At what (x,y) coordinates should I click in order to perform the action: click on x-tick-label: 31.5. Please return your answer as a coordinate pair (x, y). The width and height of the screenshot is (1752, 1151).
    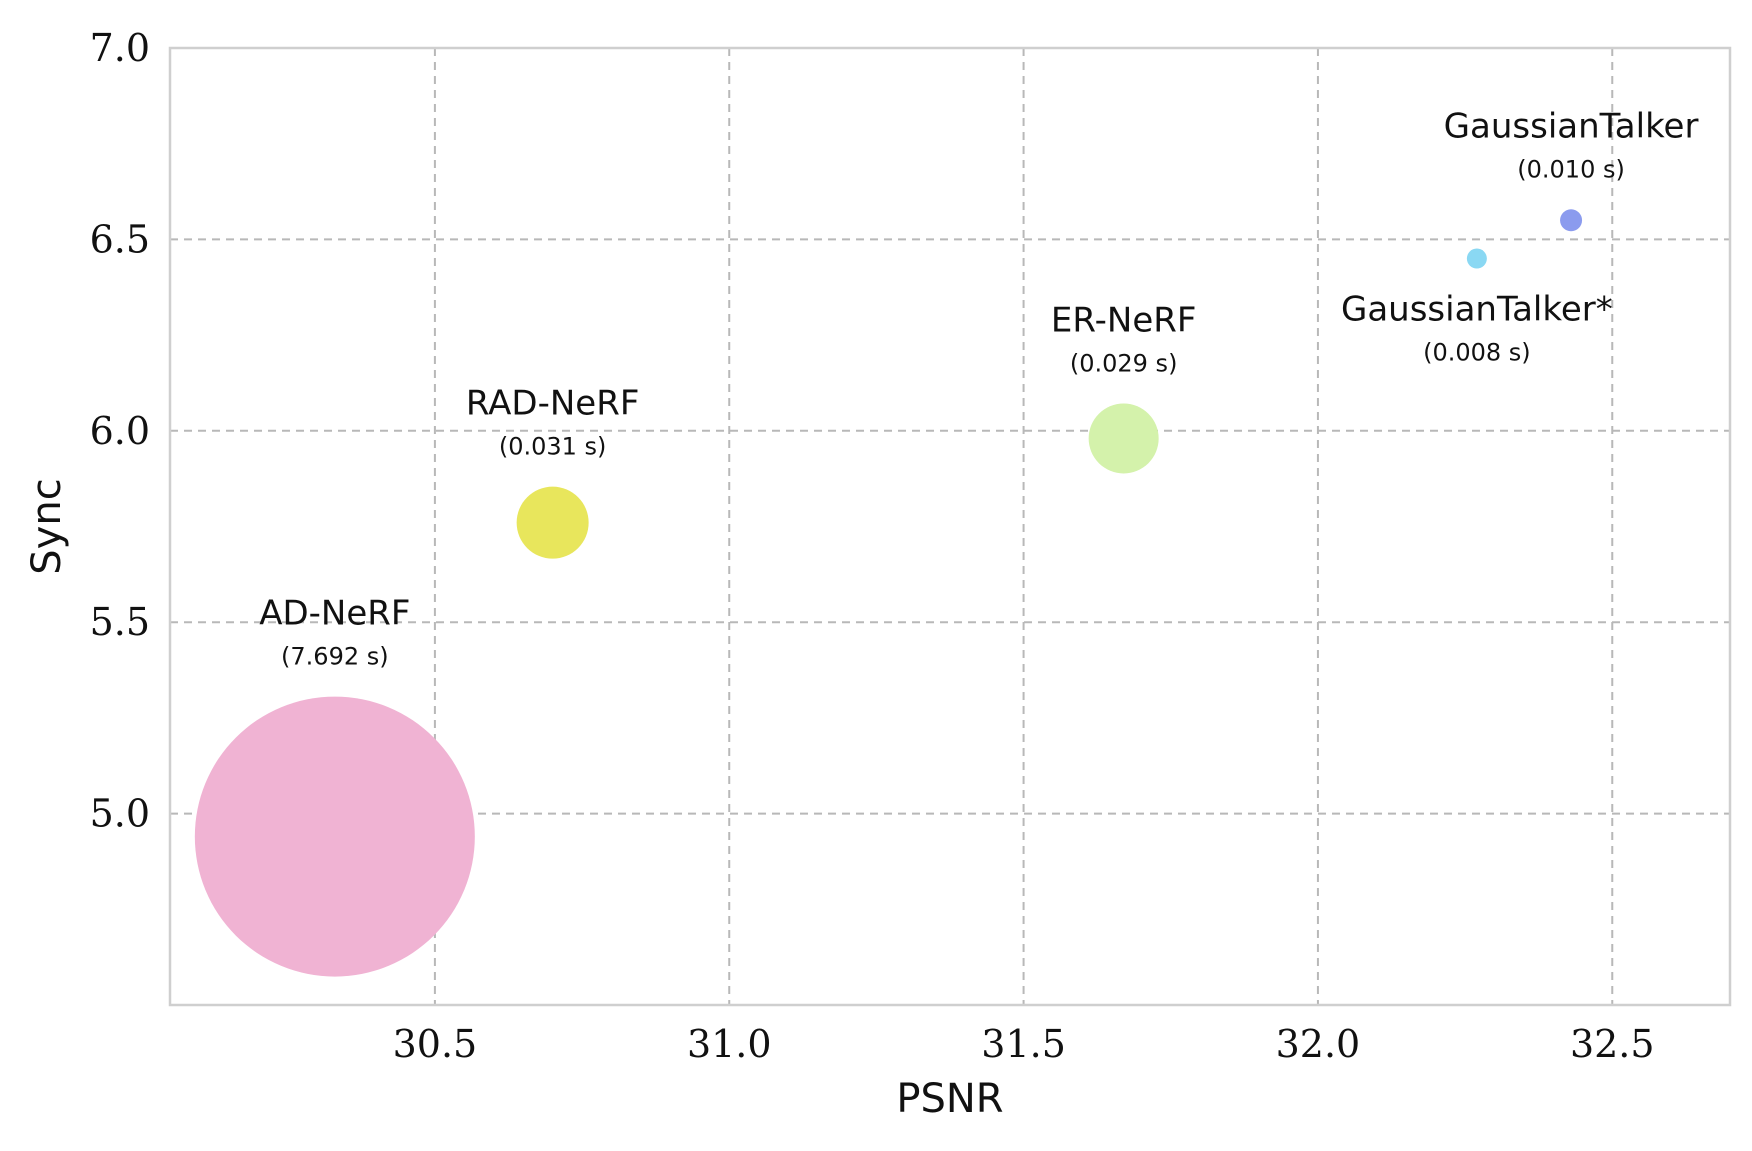
    Looking at the image, I should click on (1023, 1044).